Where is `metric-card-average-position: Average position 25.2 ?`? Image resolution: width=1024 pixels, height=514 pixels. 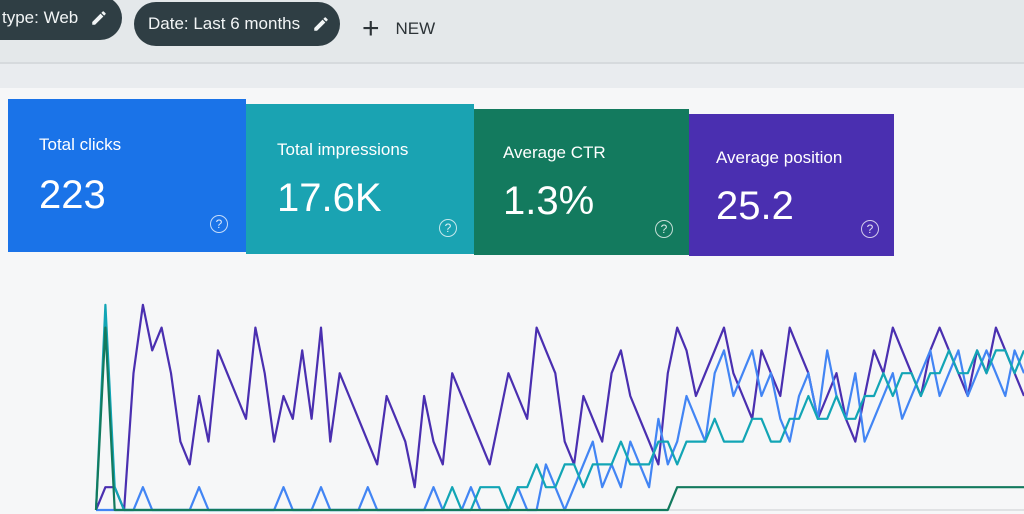 metric-card-average-position: Average position 25.2 ? is located at coordinates (791, 185).